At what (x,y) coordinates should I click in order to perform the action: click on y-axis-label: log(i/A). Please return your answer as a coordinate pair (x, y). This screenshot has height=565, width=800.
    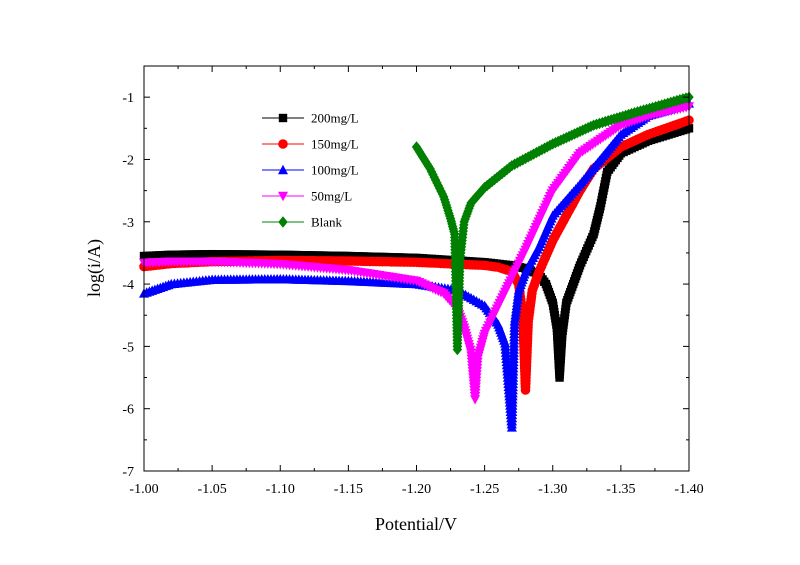
    Looking at the image, I should click on (94, 268).